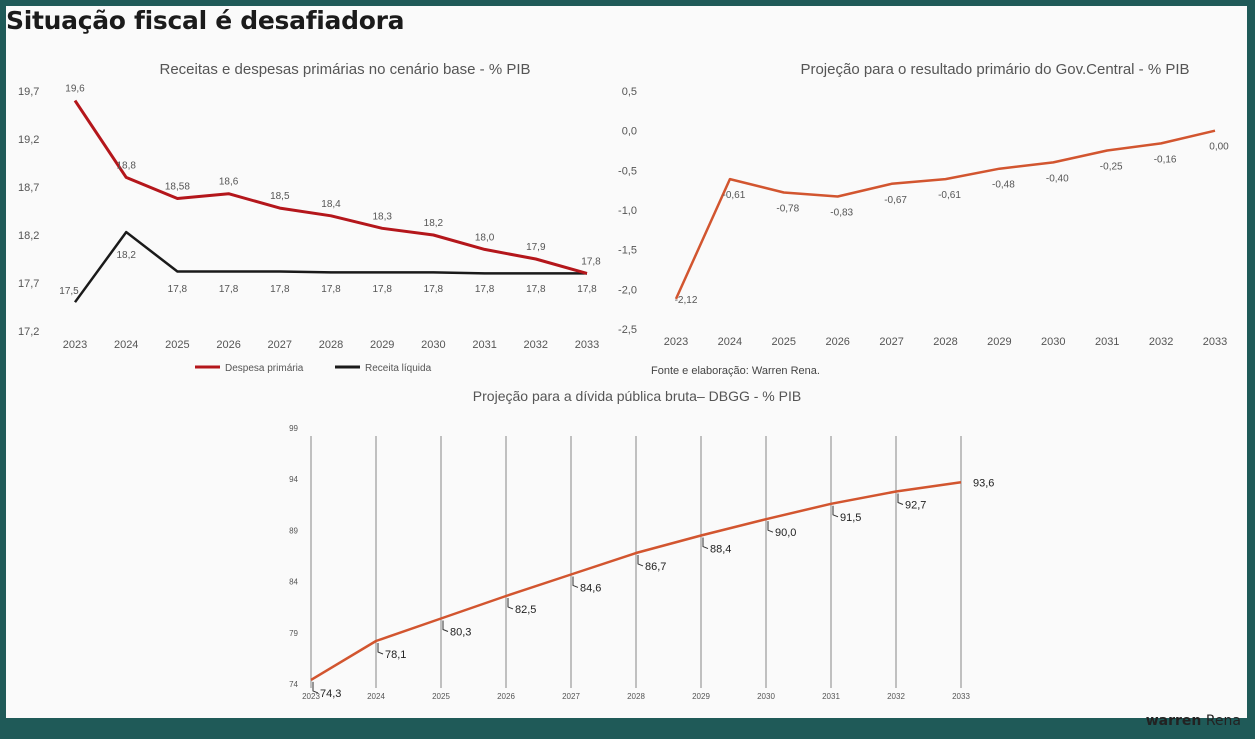  I want to click on legend-despesa-label: Despesa primária, so click(264, 368).